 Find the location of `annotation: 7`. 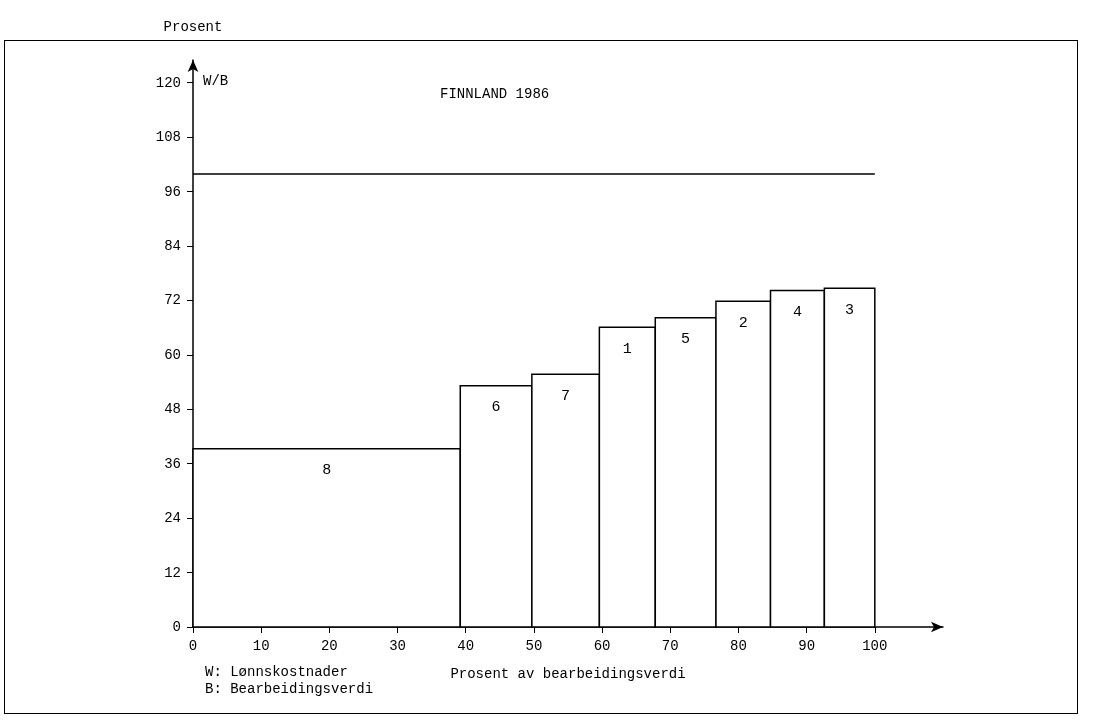

annotation: 7 is located at coordinates (566, 396).